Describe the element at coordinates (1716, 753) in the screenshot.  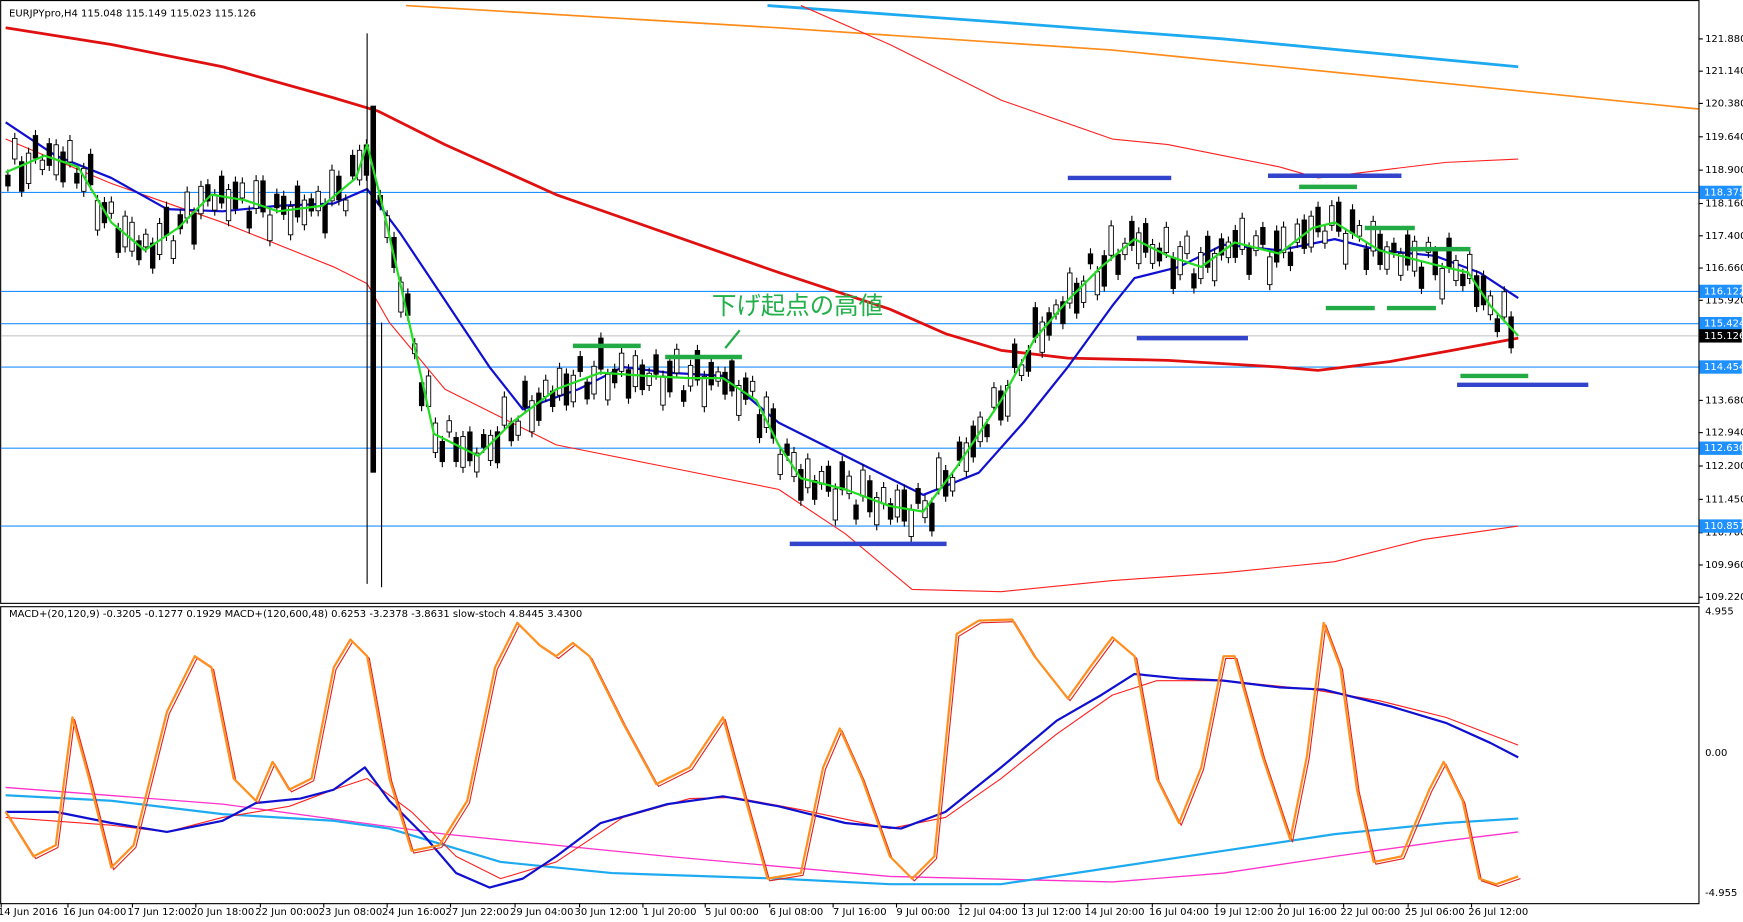
I see `indicator-axis-label: 0.00` at that location.